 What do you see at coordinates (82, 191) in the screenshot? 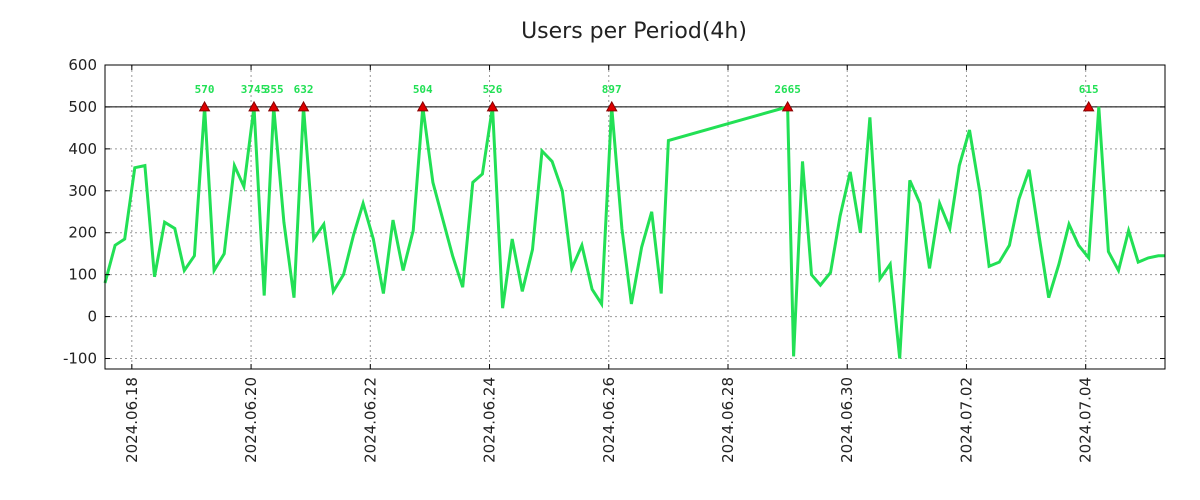
I see `y-tick-label: 300` at bounding box center [82, 191].